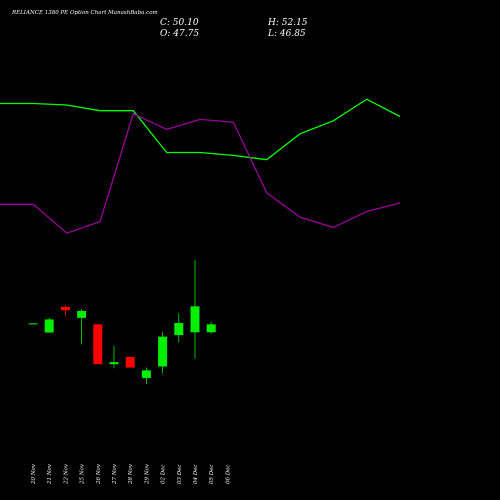 The image size is (500, 500). What do you see at coordinates (185, 23) in the screenshot?
I see `close-value: 50.10` at bounding box center [185, 23].